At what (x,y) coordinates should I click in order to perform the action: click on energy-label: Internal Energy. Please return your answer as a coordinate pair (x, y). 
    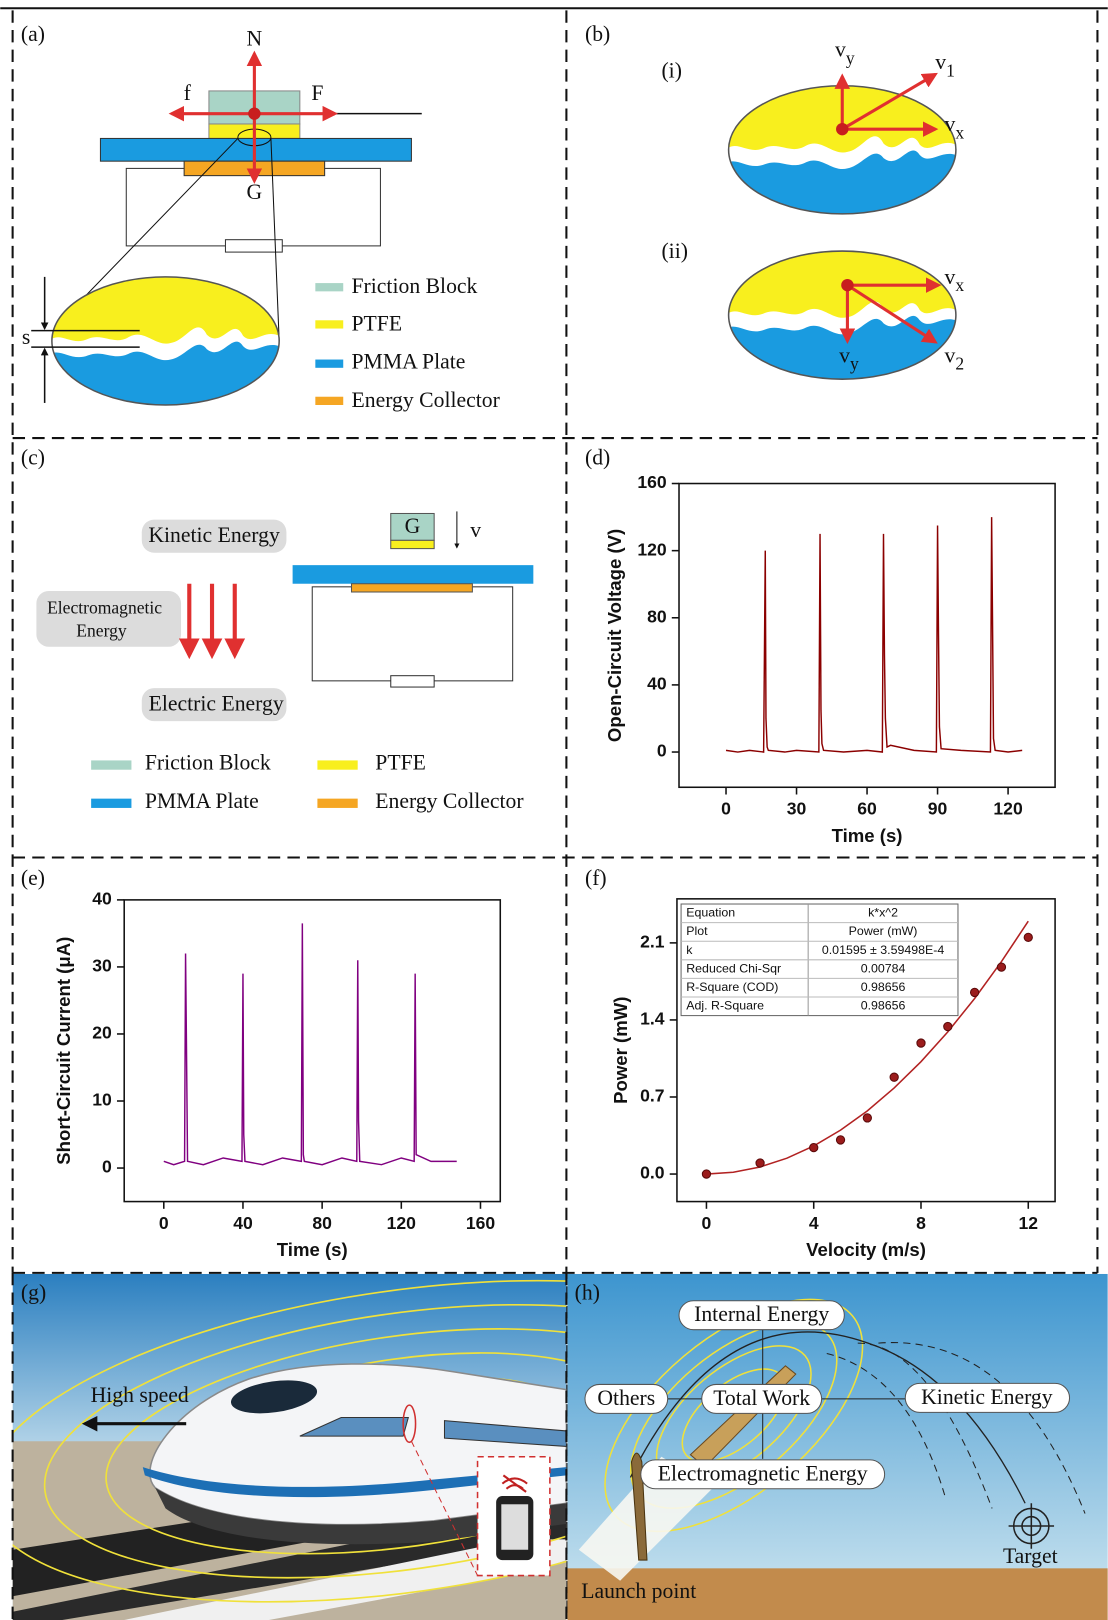
    Looking at the image, I should click on (761, 1314).